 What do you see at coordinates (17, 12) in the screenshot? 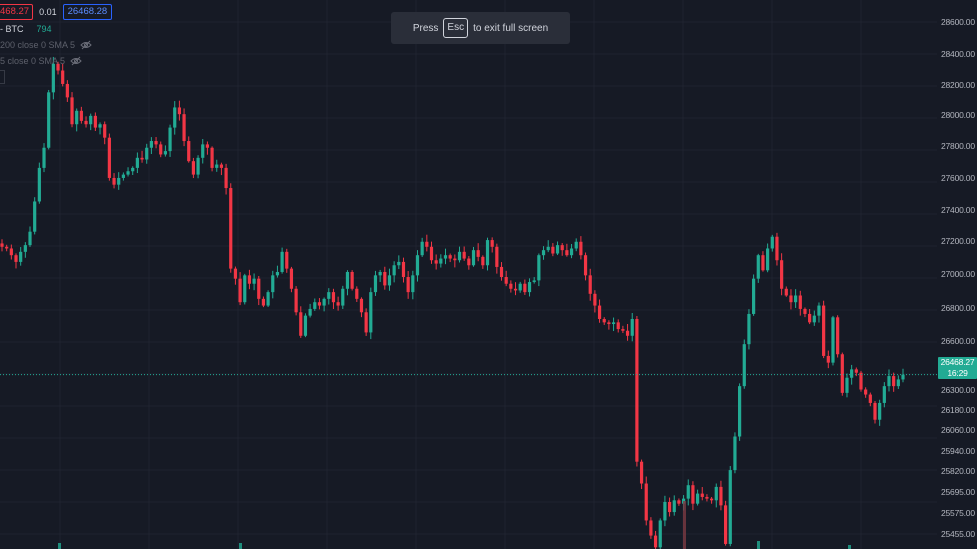
I see `sell-button: 468.27` at bounding box center [17, 12].